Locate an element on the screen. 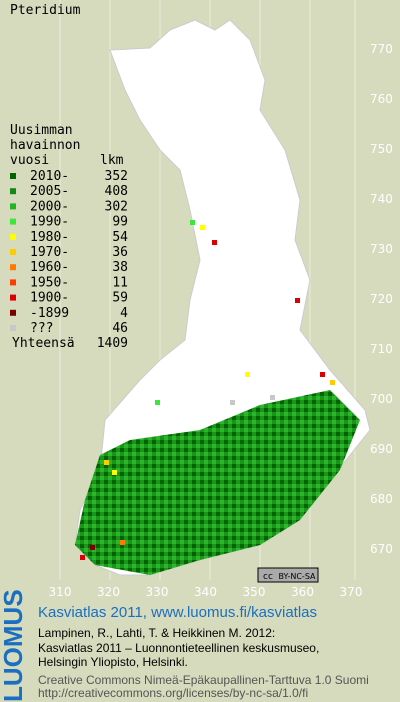 The image size is (400, 702). northing-label: 690 is located at coordinates (381, 449).